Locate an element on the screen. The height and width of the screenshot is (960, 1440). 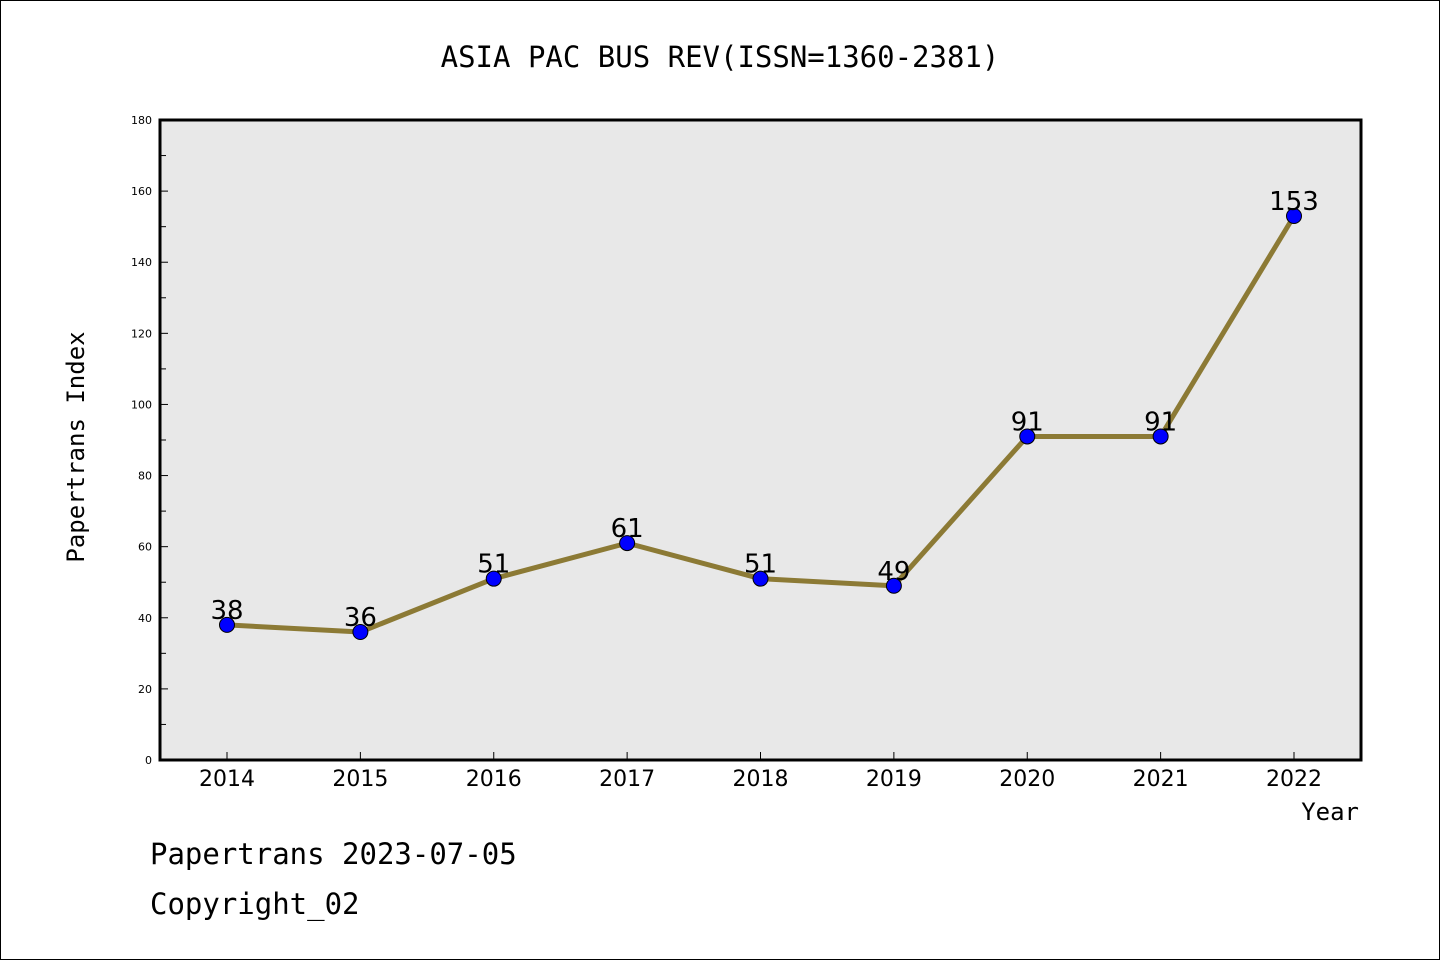
data-label: 38 is located at coordinates (226, 611).